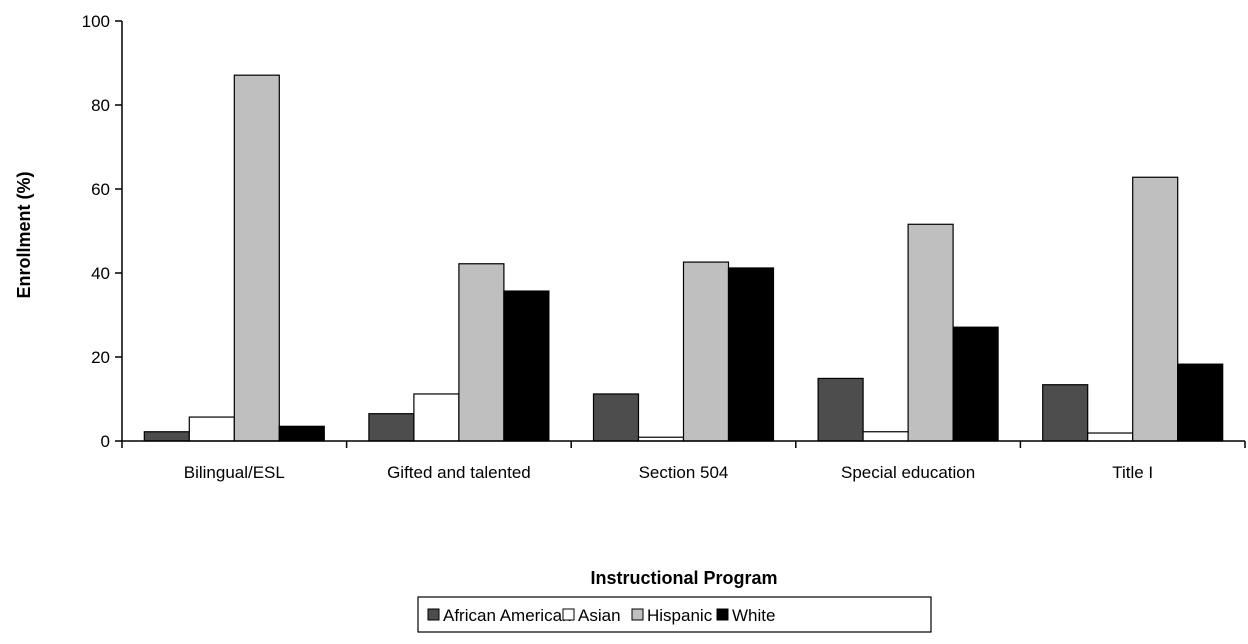  Describe the element at coordinates (100, 105) in the screenshot. I see `y-tick-label: 80` at that location.